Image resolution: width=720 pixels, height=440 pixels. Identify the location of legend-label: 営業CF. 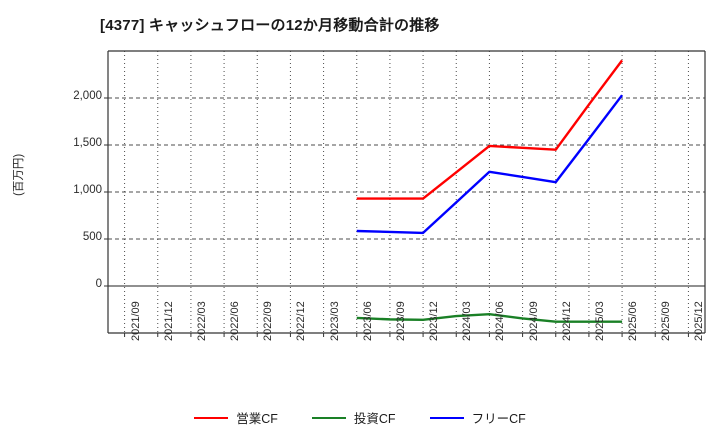
(257, 419).